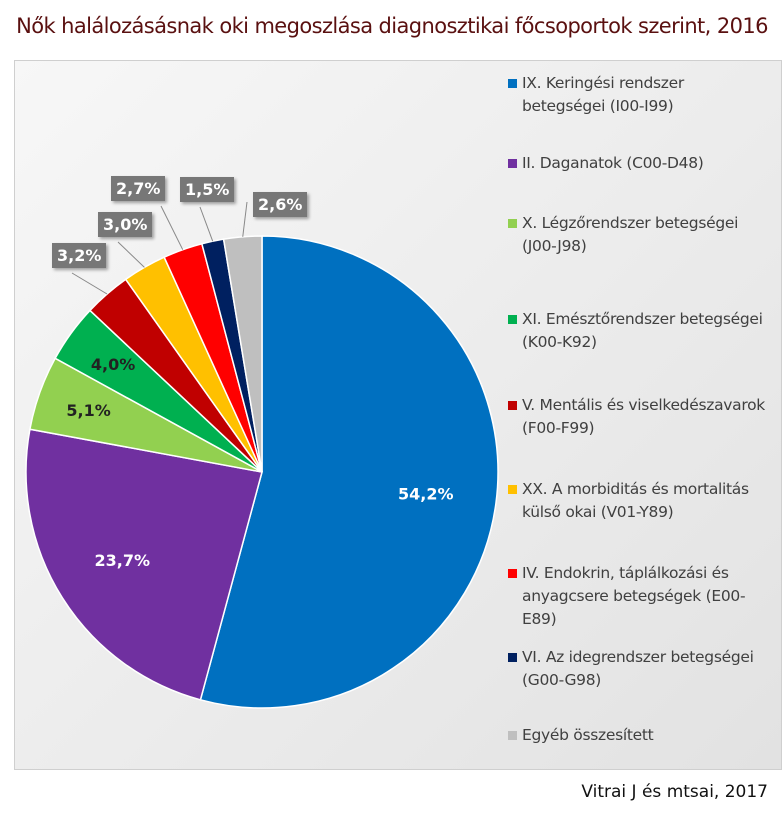 The image size is (784, 815). Describe the element at coordinates (125, 224) in the screenshot. I see `data-label: 3,0%` at that location.